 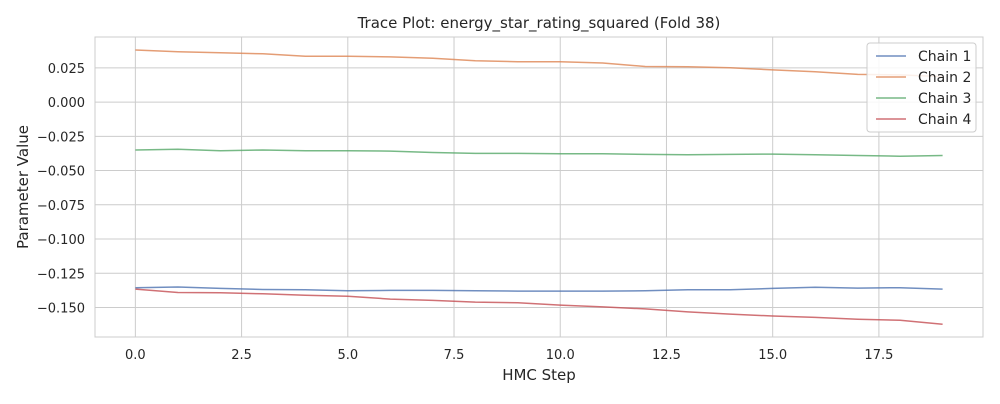 I want to click on x-axis-label: HMC Step, so click(x=539, y=375).